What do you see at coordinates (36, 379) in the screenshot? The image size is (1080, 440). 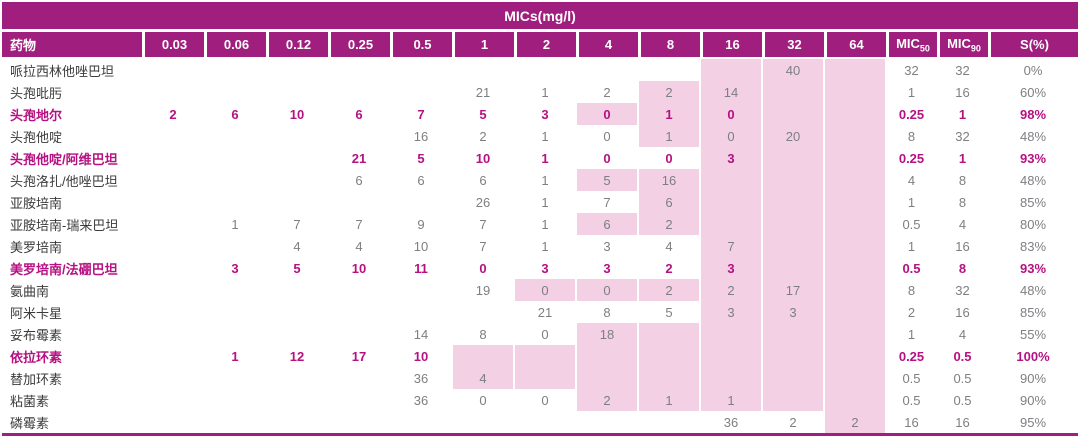 I see `drug-name: 替加环素` at bounding box center [36, 379].